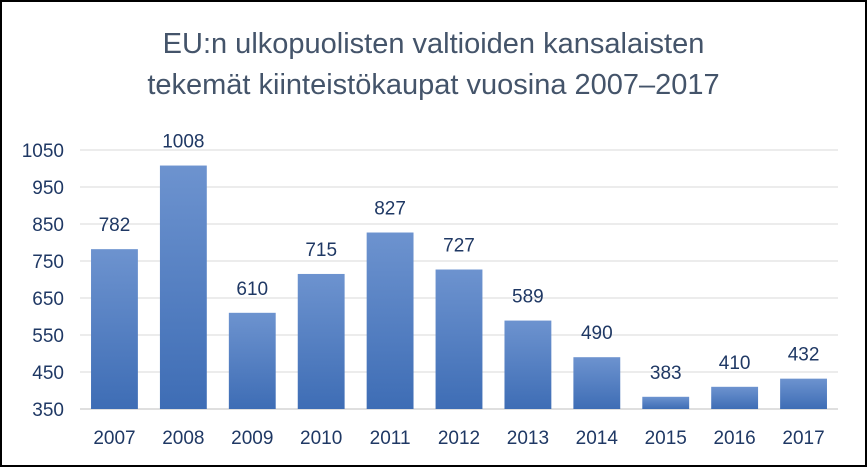  What do you see at coordinates (804, 355) in the screenshot?
I see `data-label-2017: 432` at bounding box center [804, 355].